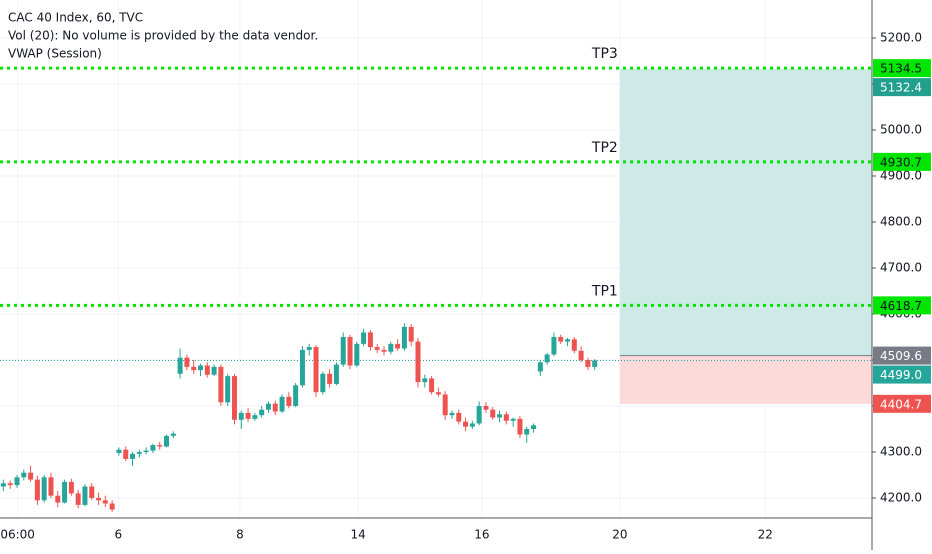  Describe the element at coordinates (240, 535) in the screenshot. I see `x-tick-label: 8` at that location.